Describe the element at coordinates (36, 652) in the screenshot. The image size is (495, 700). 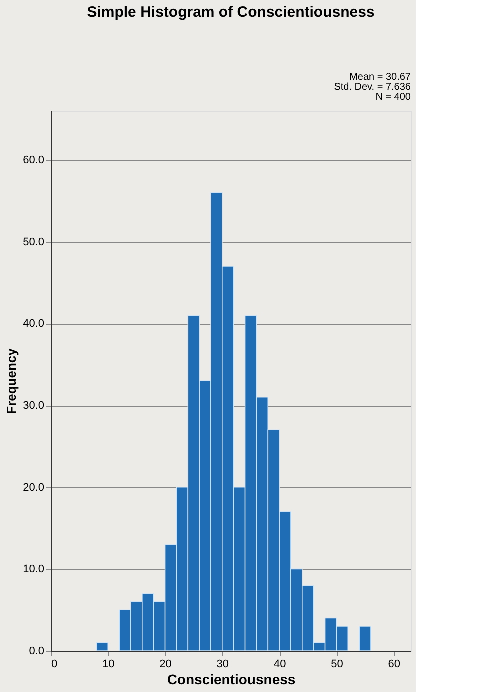
I see `y-tick-label: 0.0` at that location.